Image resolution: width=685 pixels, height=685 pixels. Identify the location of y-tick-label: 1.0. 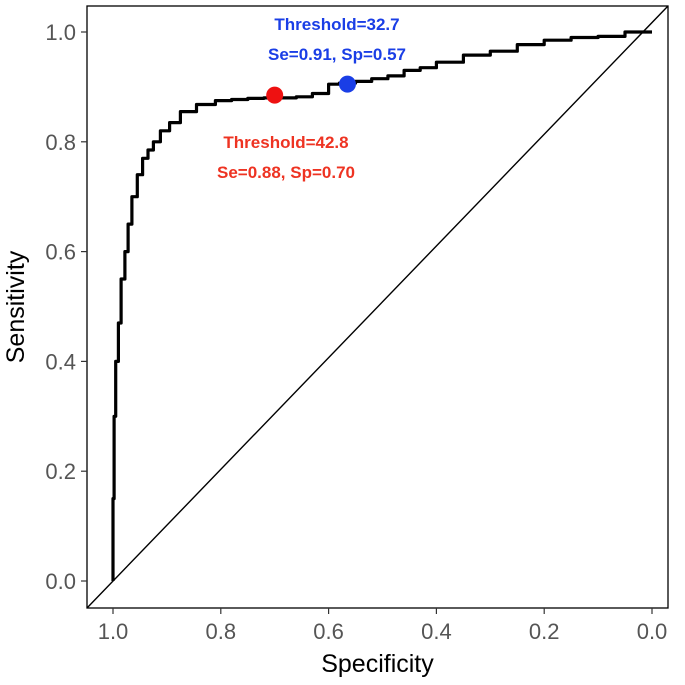
(60, 32).